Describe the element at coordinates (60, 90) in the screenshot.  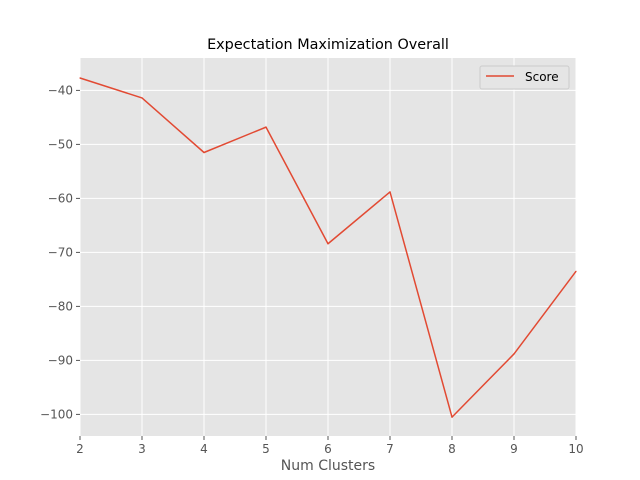
I see `y-tick-label: −40` at that location.